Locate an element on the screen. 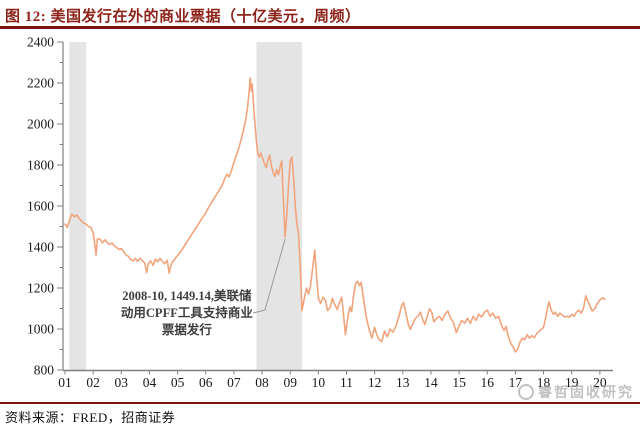 This screenshot has width=640, height=428. watermark: 睿哲固收研究 is located at coordinates (576, 392).